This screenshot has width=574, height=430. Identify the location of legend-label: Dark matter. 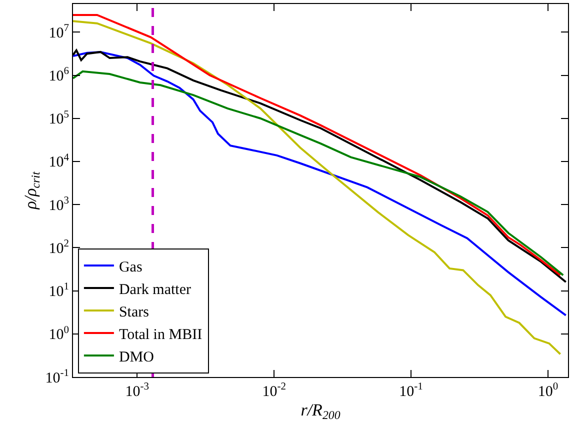
(155, 290).